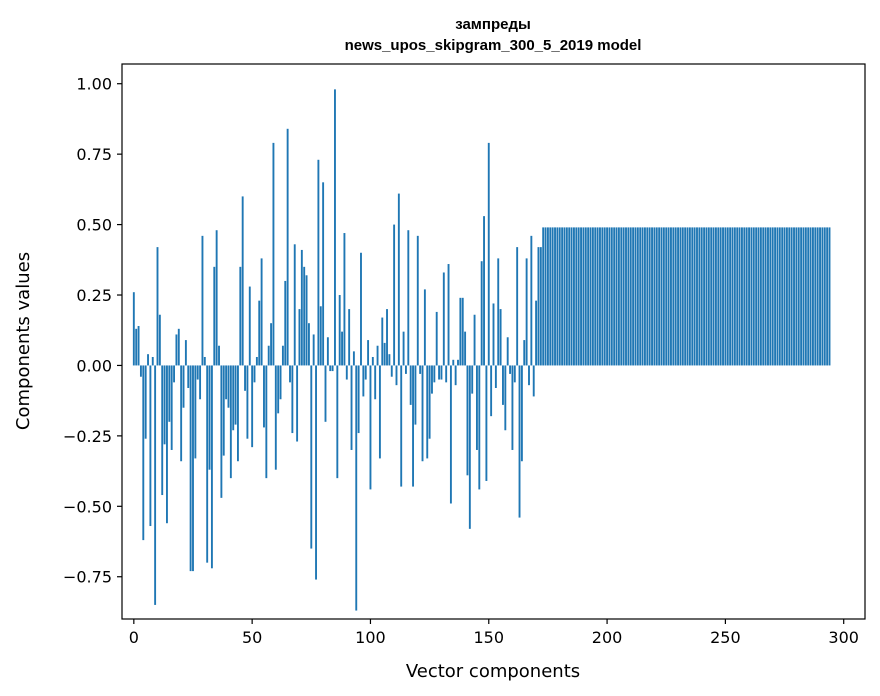 This screenshot has width=880, height=696. I want to click on y-tick-label: −0.75, so click(87, 577).